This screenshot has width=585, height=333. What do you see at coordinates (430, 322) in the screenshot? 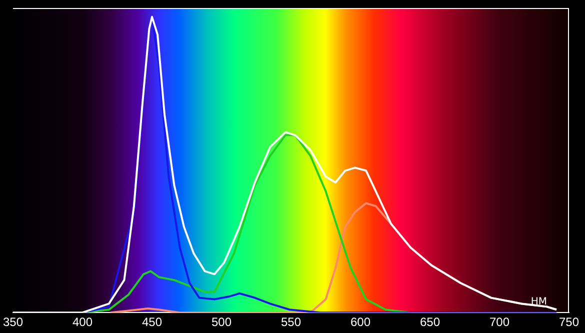
I see `x-tick-label: 650` at bounding box center [430, 322].